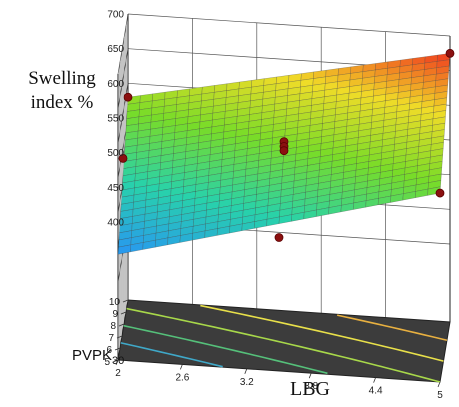 The width and height of the screenshot is (459, 407). I want to click on x-tick-label: 5, so click(440, 395).